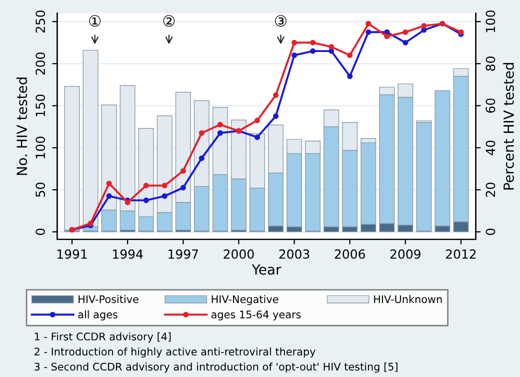  What do you see at coordinates (22, 126) in the screenshot?
I see `y-axis-title: No. HIV tested` at bounding box center [22, 126].